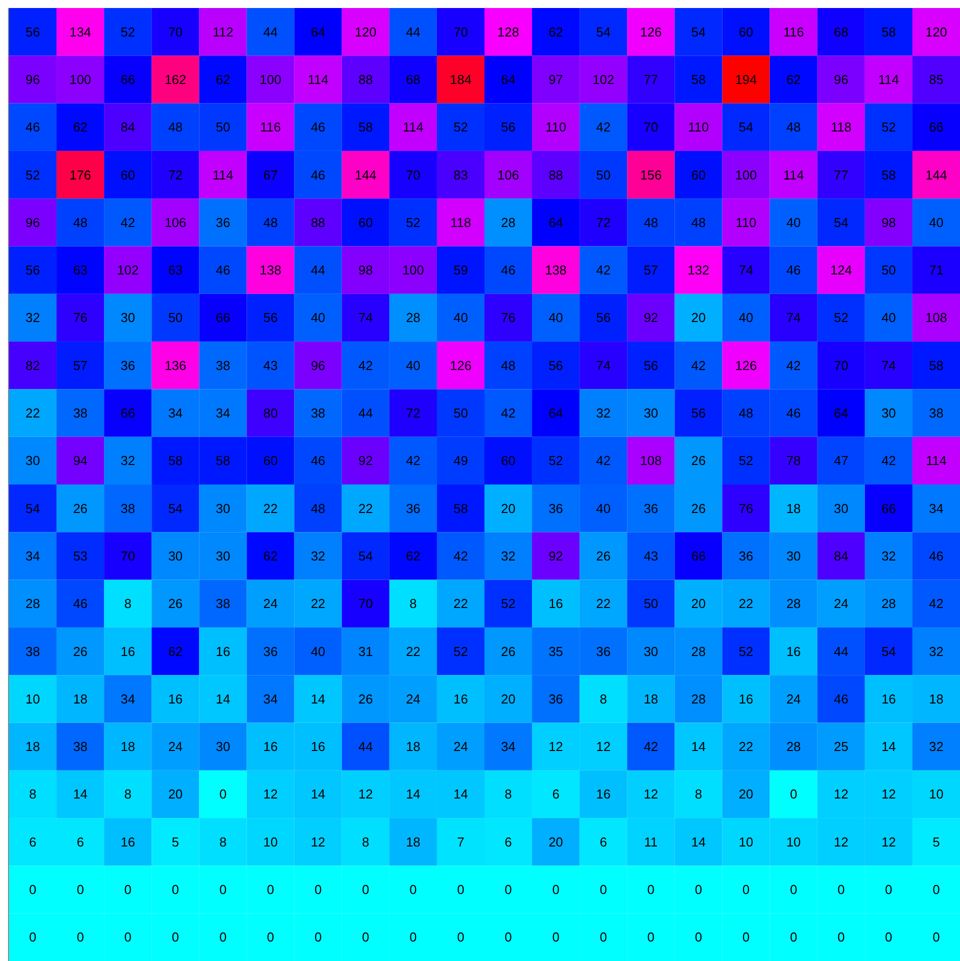 This screenshot has height=961, width=960. I want to click on data-label: 118, so click(841, 127).